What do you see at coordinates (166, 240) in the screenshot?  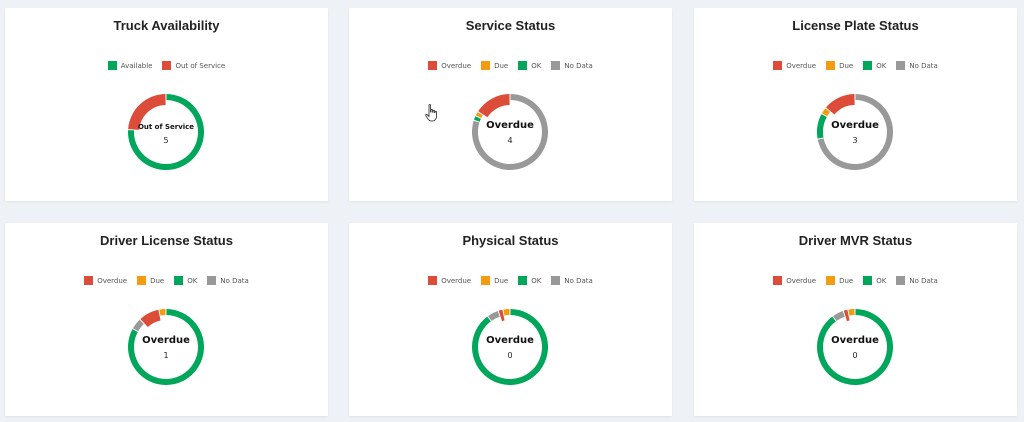 I see `card-title: Driver License Status` at bounding box center [166, 240].